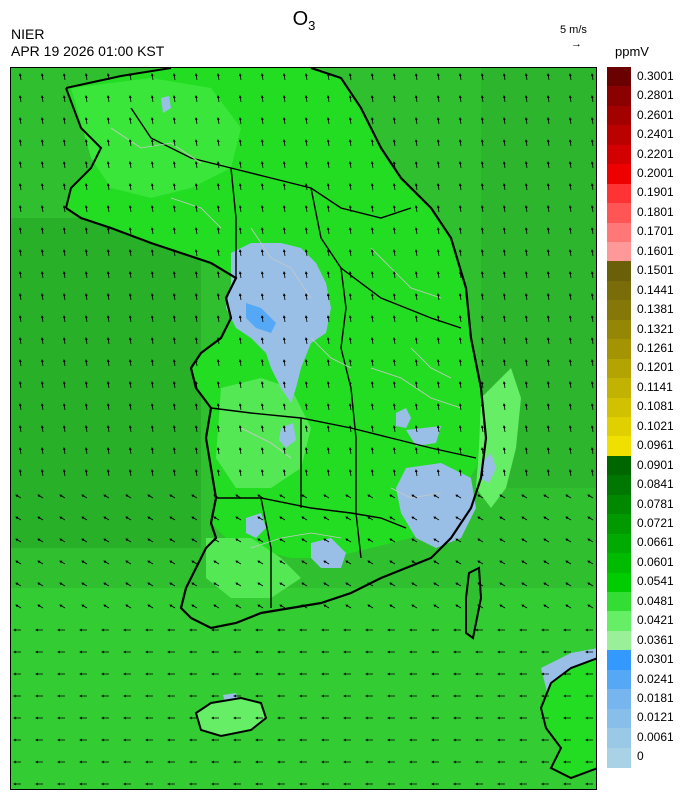 Image resolution: width=692 pixels, height=798 pixels. What do you see at coordinates (640, 756) in the screenshot?
I see `legend-label: 0` at bounding box center [640, 756].